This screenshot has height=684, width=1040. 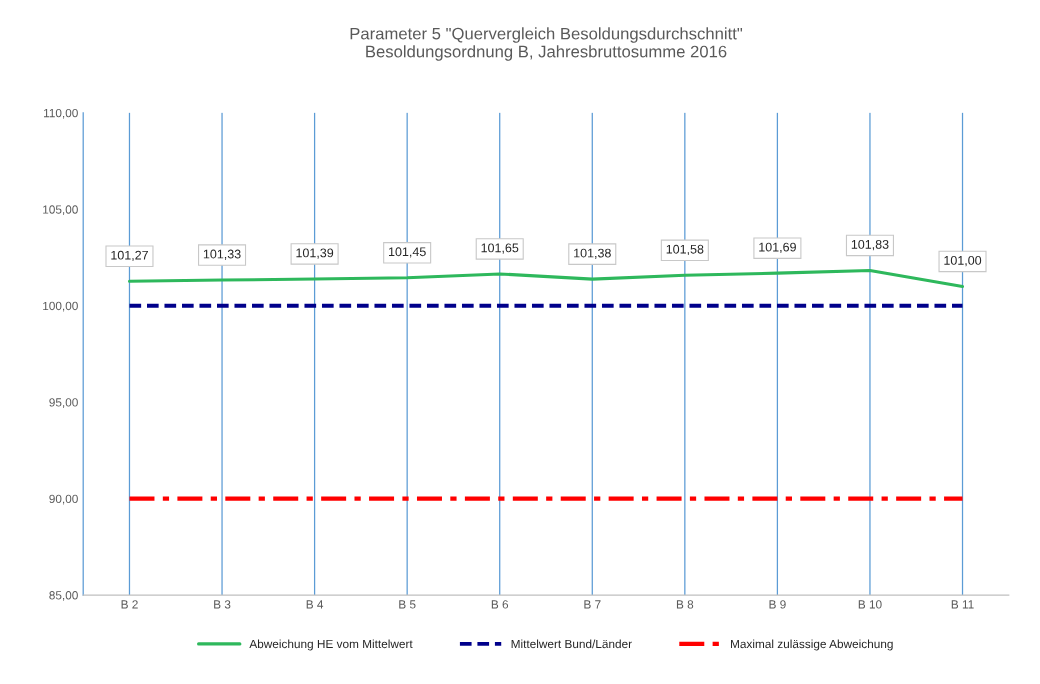 I want to click on x-tick-label: B 8, so click(x=685, y=604).